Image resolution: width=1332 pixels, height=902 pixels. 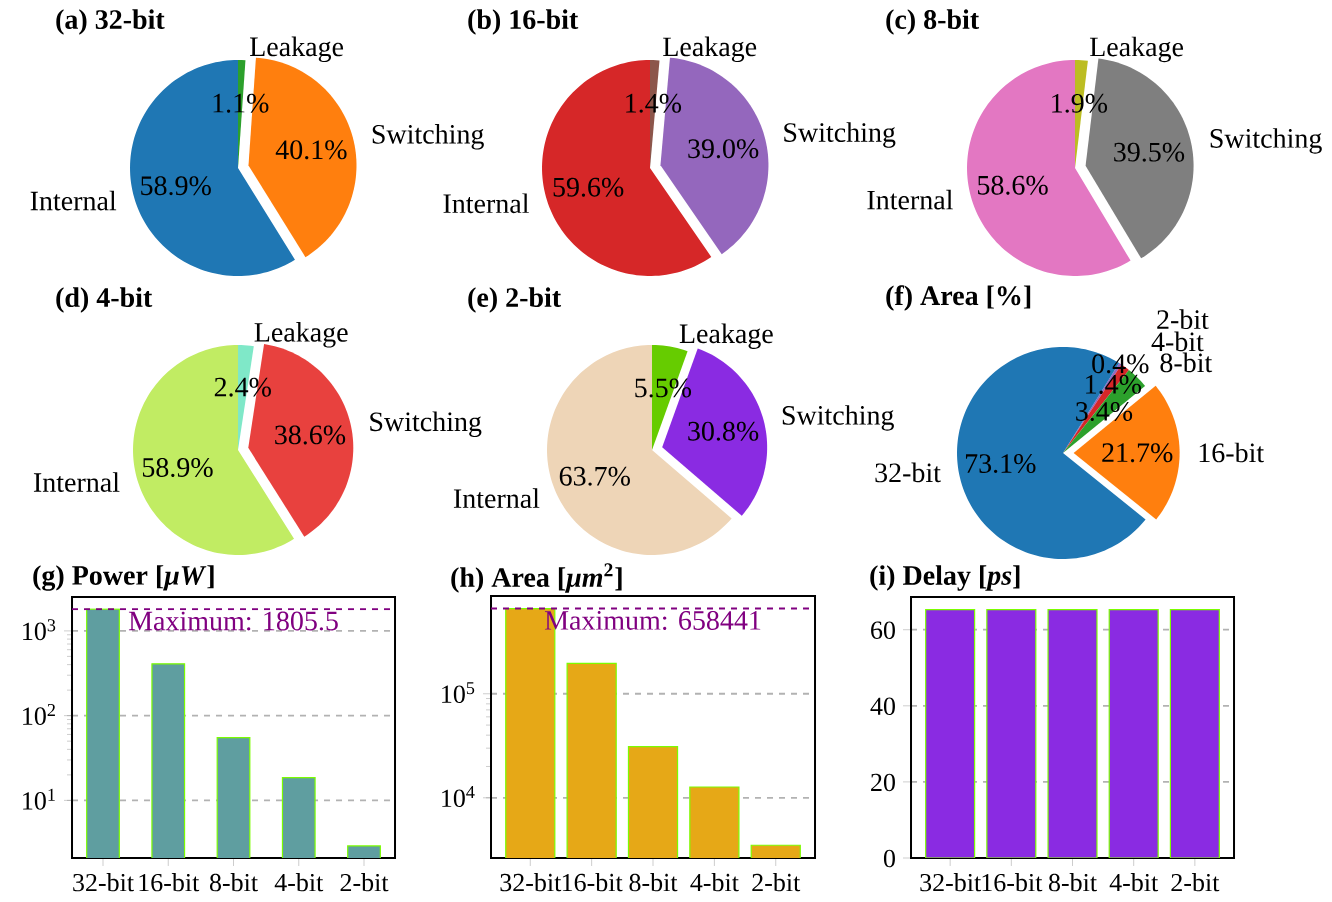 I want to click on slice-label: 2-bit, so click(x=1183, y=319).